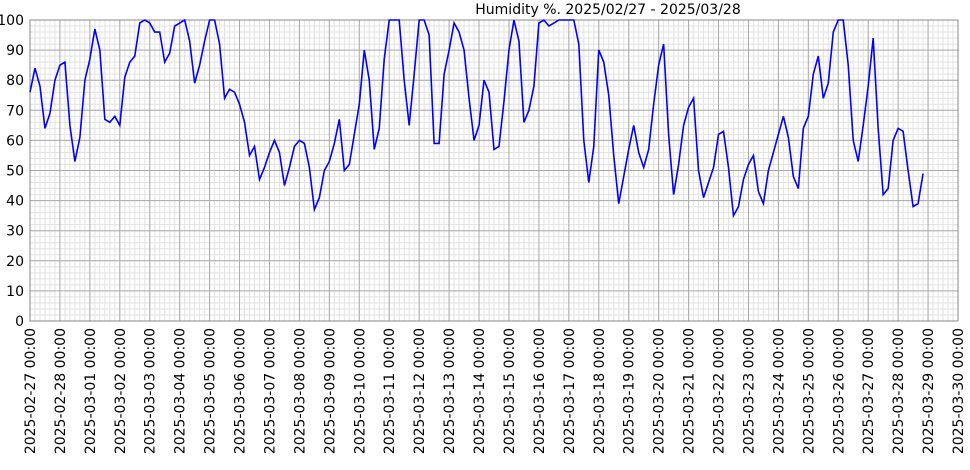  I want to click on x-tick-label: 2025-03-03 00:00, so click(151, 391).